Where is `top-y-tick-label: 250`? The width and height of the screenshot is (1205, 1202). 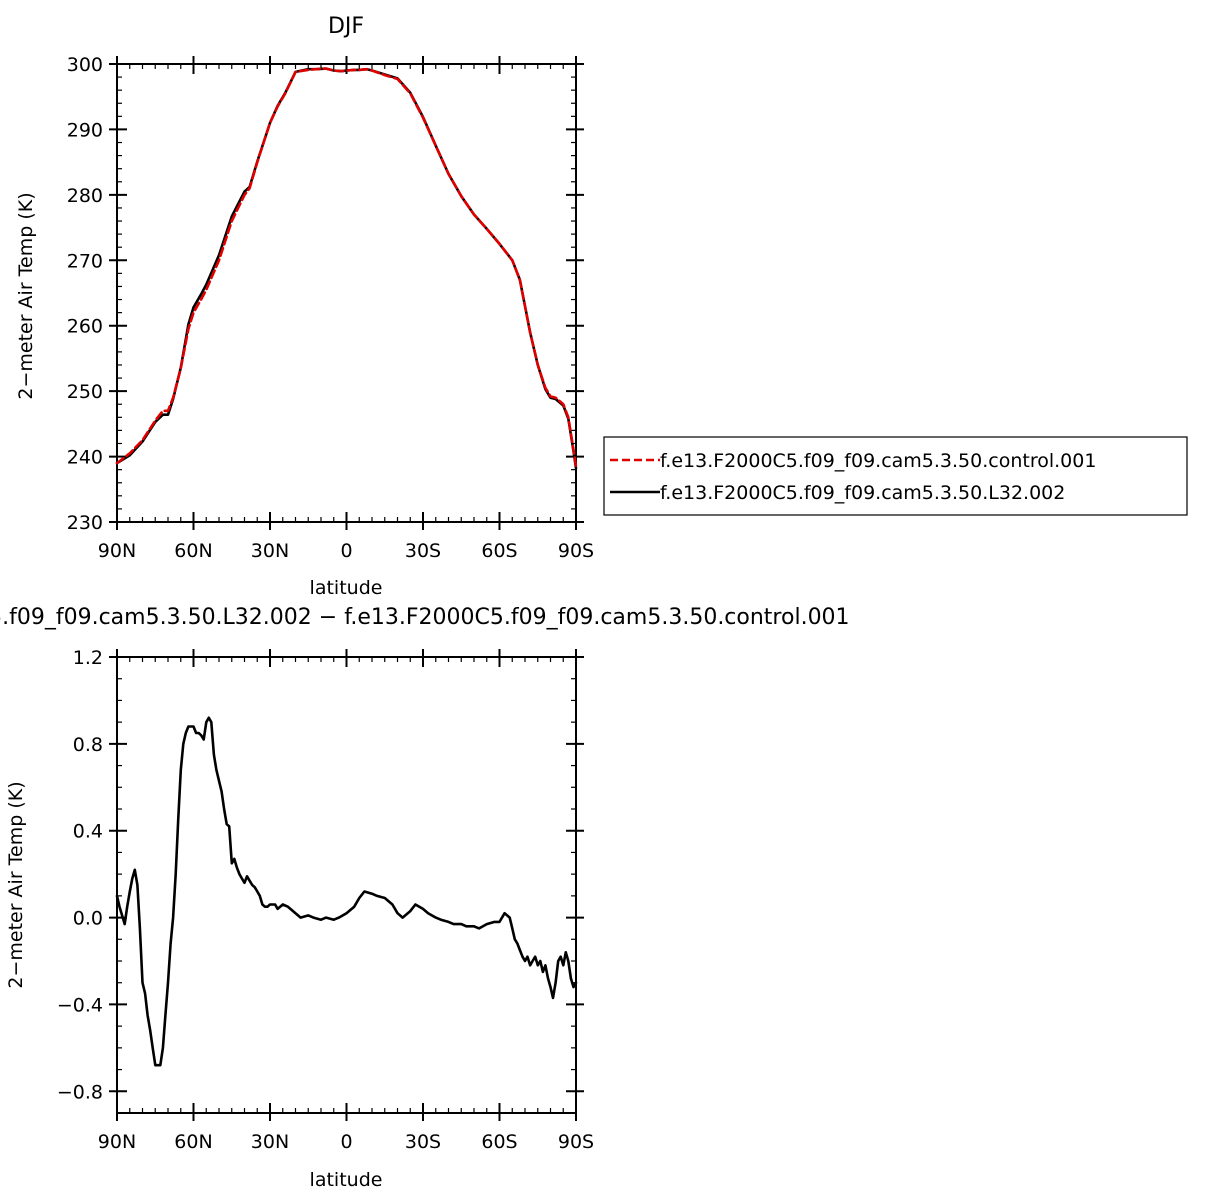 top-y-tick-label: 250 is located at coordinates (85, 392).